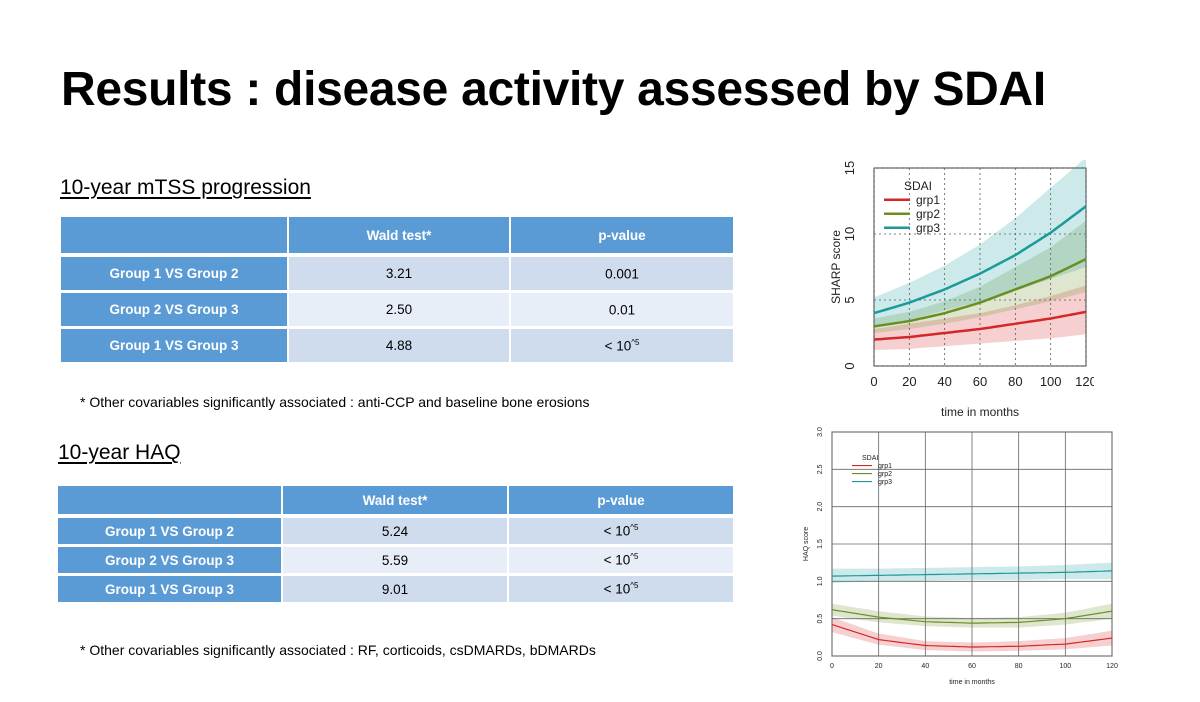 The height and width of the screenshot is (702, 1200). What do you see at coordinates (400, 347) in the screenshot?
I see `wald-value: 4.88` at bounding box center [400, 347].